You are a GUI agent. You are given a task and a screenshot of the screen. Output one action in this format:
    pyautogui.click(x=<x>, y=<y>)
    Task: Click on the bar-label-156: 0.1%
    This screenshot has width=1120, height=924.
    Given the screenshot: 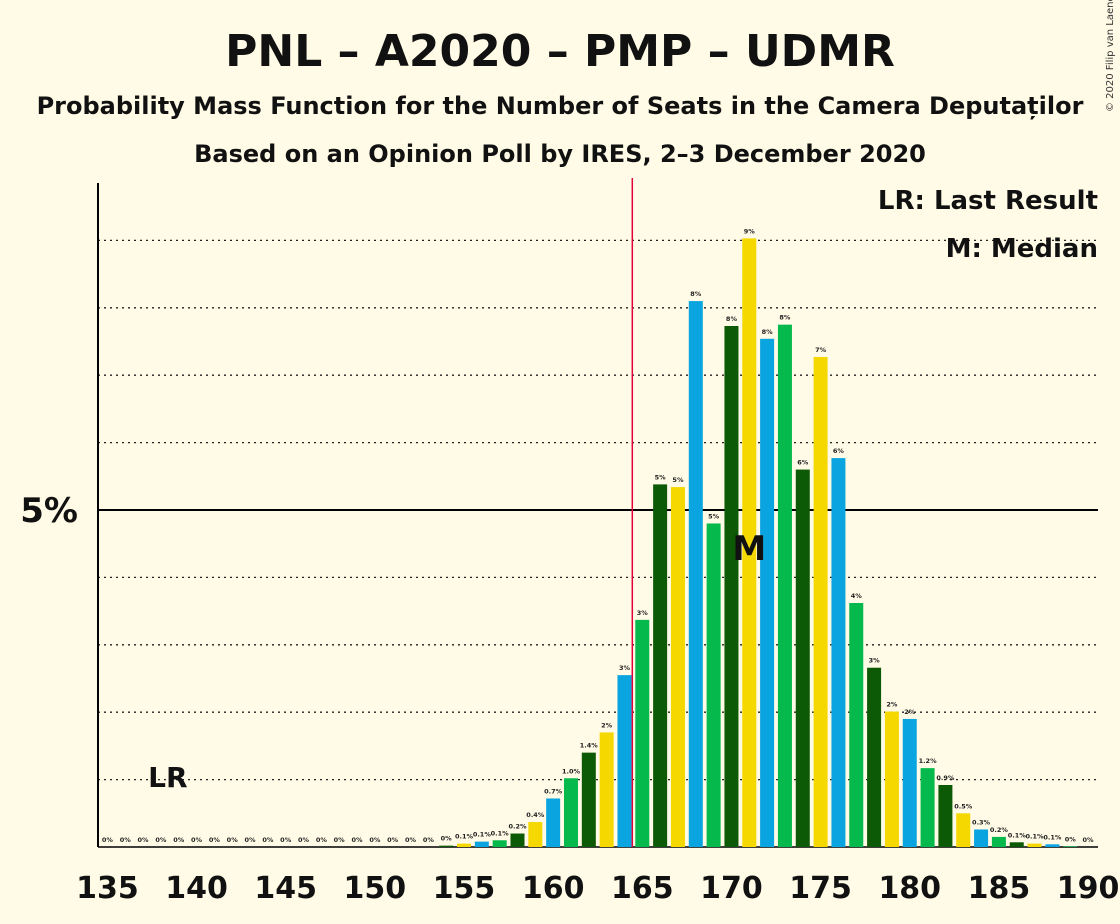 What is the action you would take?
    pyautogui.click(x=482, y=835)
    